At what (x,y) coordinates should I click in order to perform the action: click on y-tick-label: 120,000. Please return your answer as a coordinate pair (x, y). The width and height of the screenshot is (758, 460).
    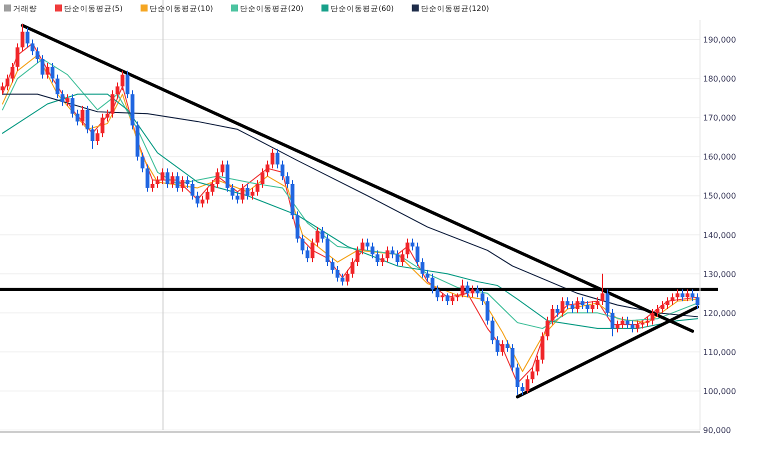
    Looking at the image, I should click on (719, 313).